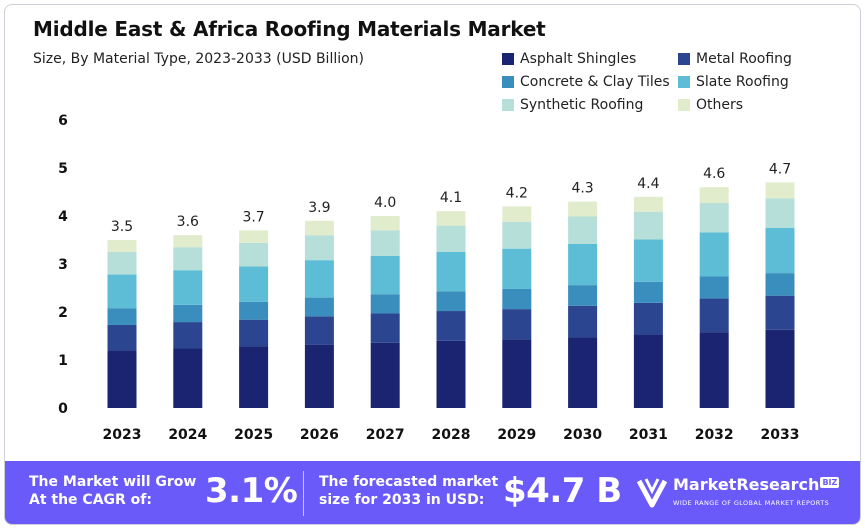  I want to click on legend-item-synthetic: Synthetic Roofing, so click(590, 105).